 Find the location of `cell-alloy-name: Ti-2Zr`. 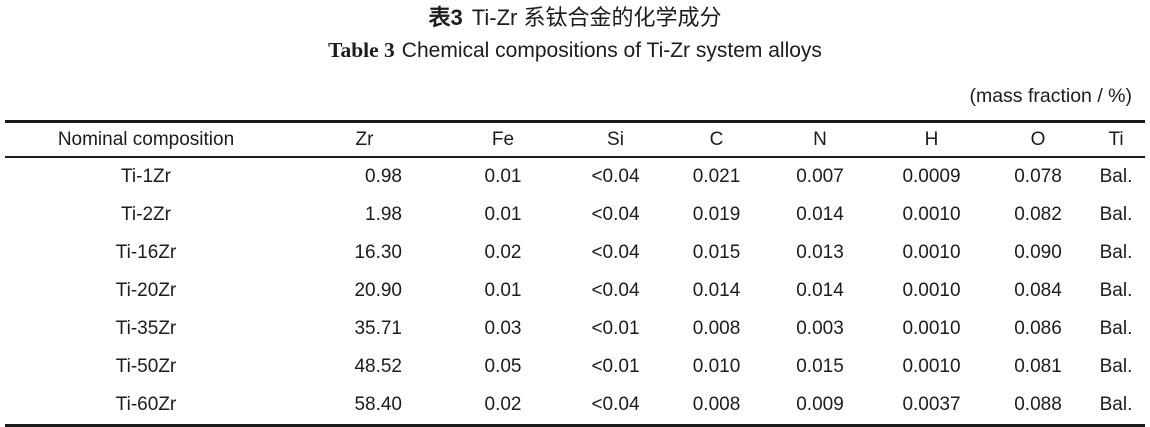

cell-alloy-name: Ti-2Zr is located at coordinates (146, 214).